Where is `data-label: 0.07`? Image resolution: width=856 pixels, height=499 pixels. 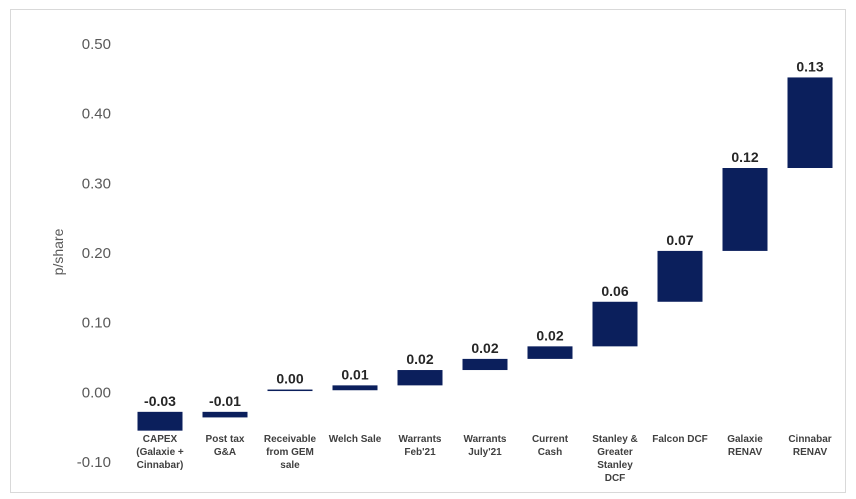 data-label: 0.07 is located at coordinates (679, 240).